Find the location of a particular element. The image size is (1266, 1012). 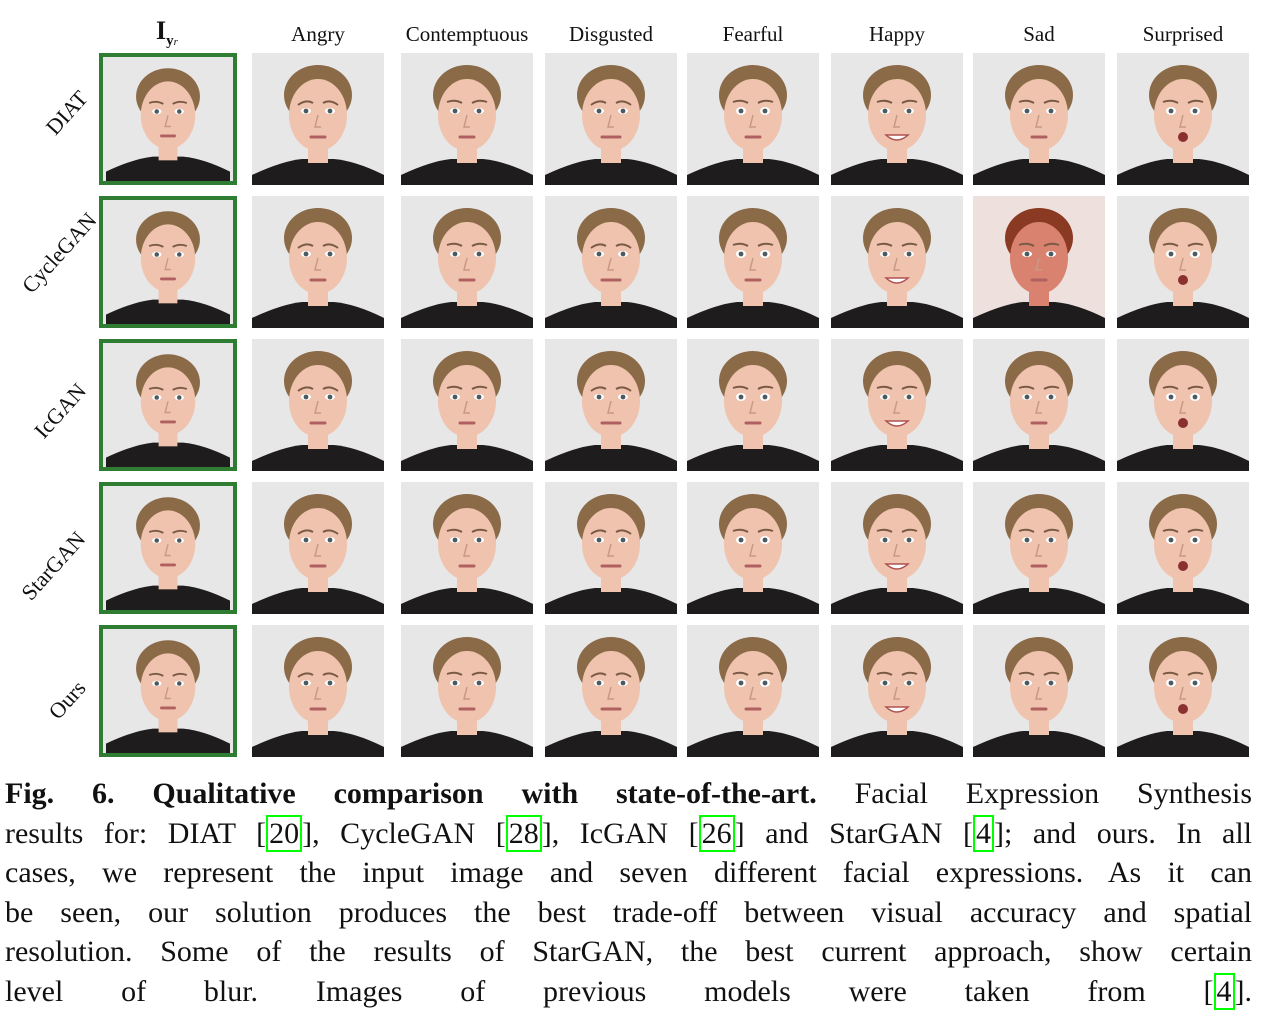

result-image-icgan-disgusted is located at coordinates (611, 405).